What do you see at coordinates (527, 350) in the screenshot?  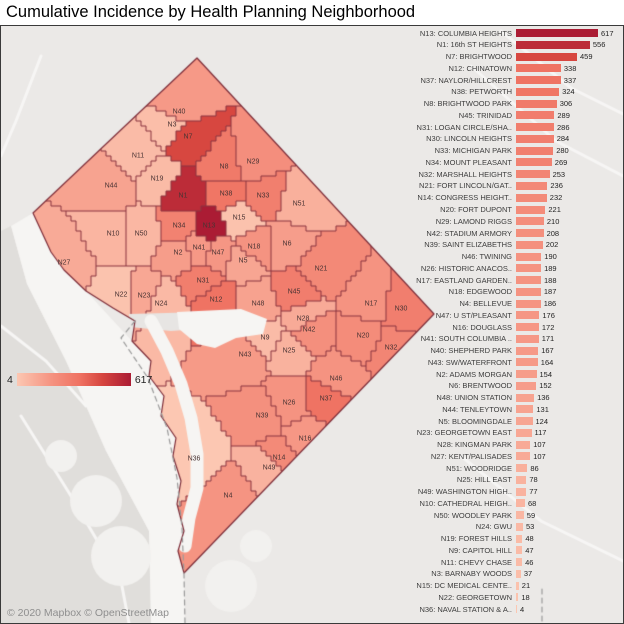 I see `bar-N40` at bounding box center [527, 350].